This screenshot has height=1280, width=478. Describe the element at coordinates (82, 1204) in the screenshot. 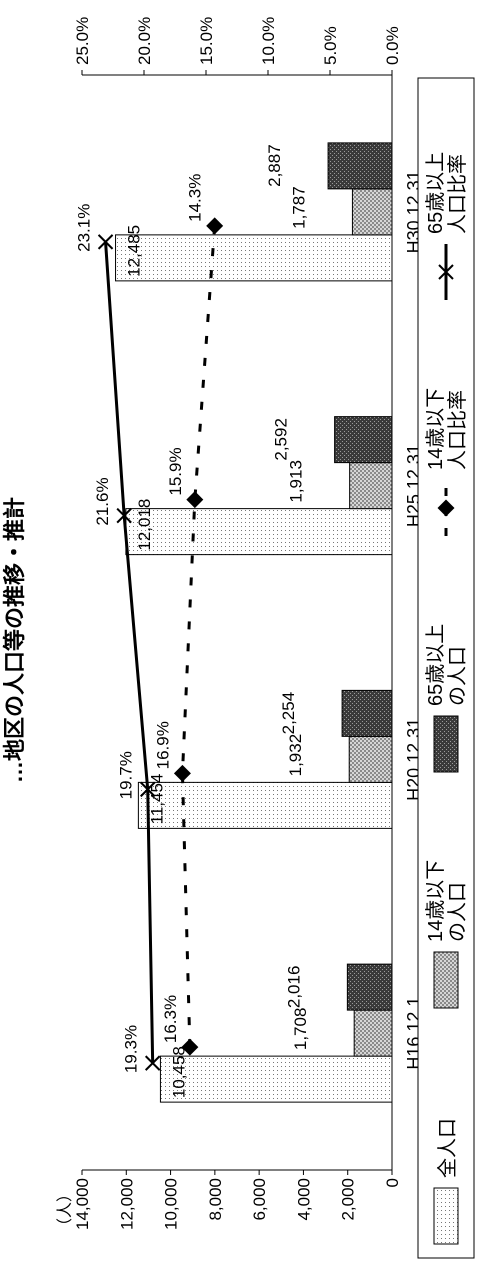

I see `left-axis-tick-label: 14,000` at that location.